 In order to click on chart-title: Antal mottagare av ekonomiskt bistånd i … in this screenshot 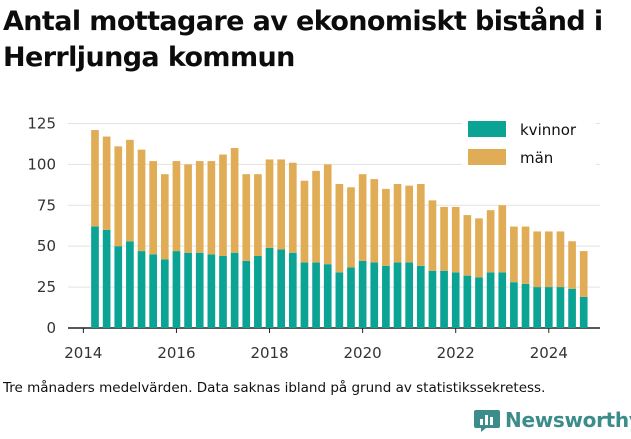, I will do `click(303, 39)`.